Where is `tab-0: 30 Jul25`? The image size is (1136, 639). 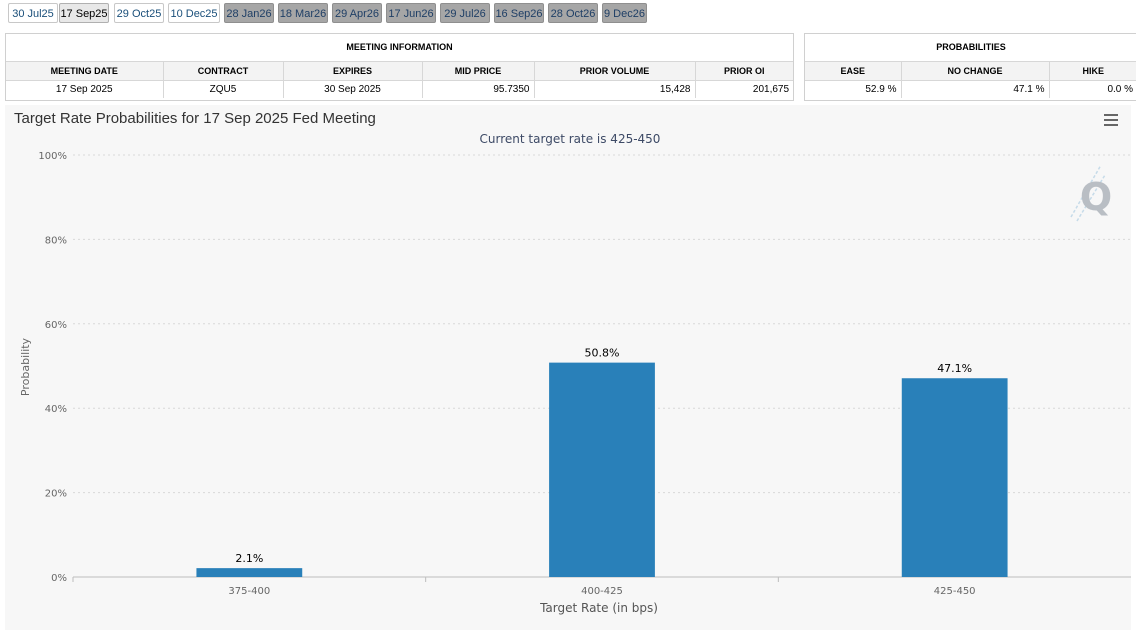 tab-0: 30 Jul25 is located at coordinates (33, 13).